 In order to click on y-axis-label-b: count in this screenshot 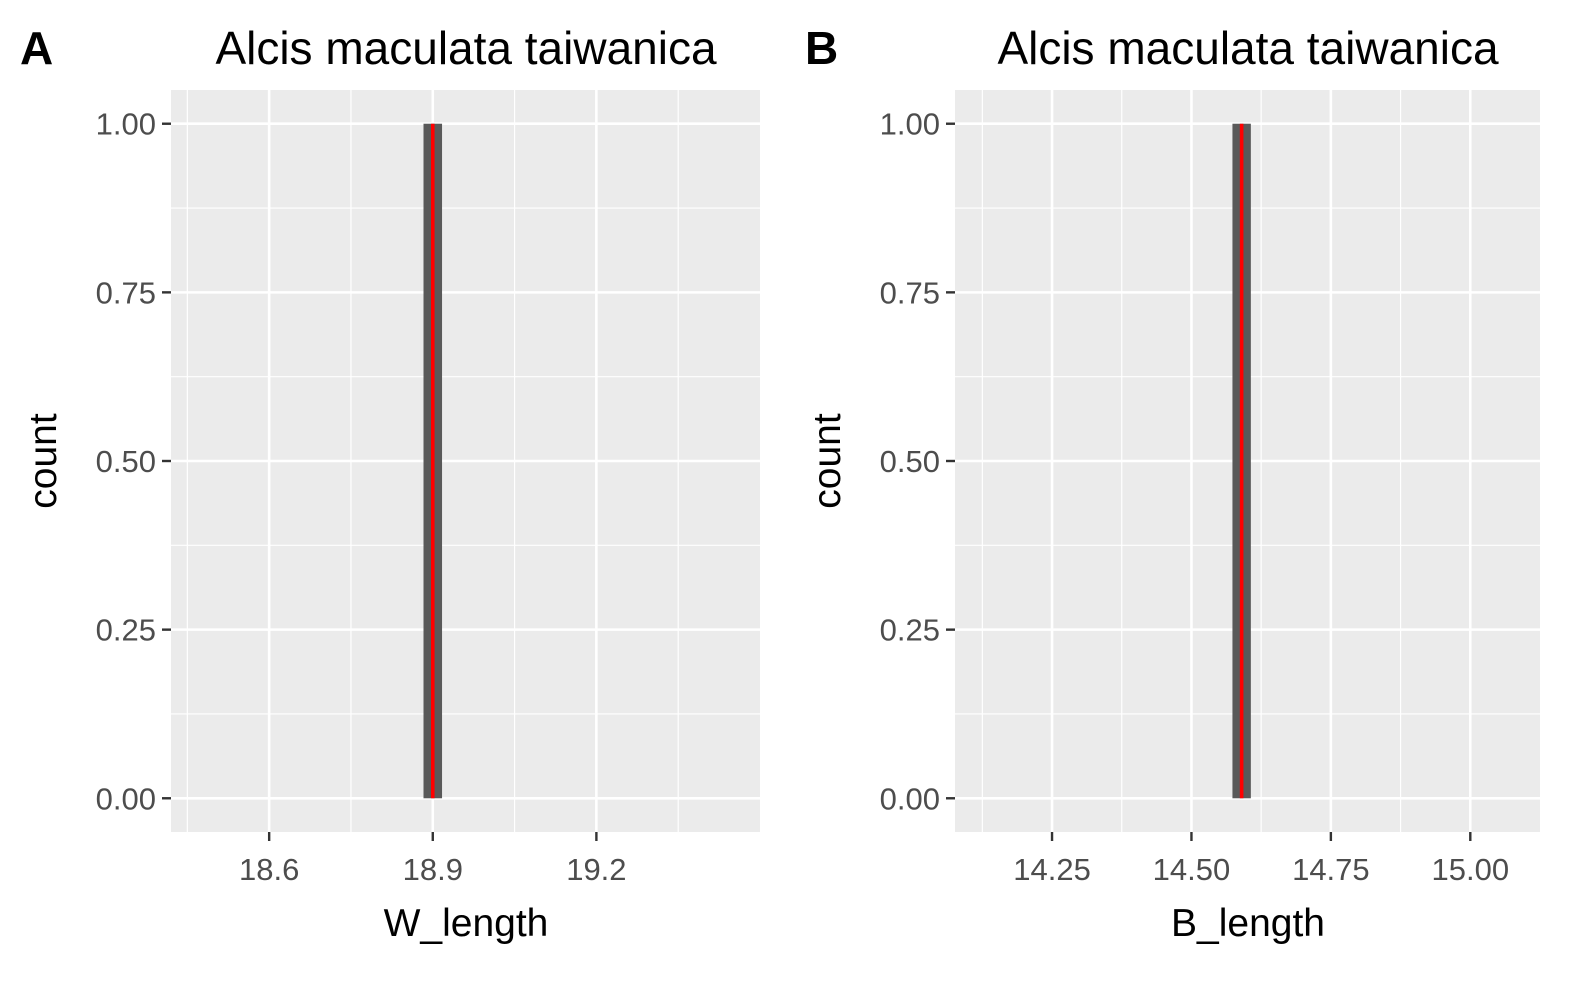, I will do `click(827, 461)`.